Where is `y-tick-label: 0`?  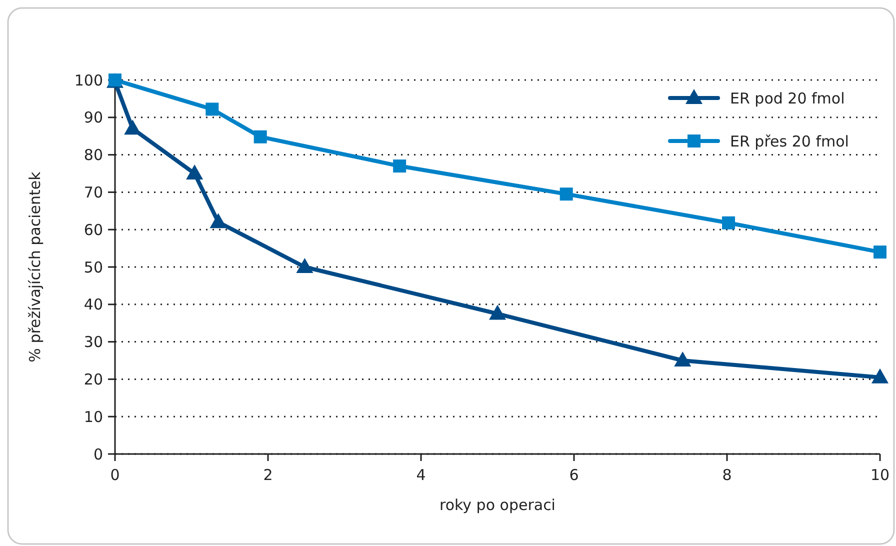
y-tick-label: 0 is located at coordinates (98, 454).